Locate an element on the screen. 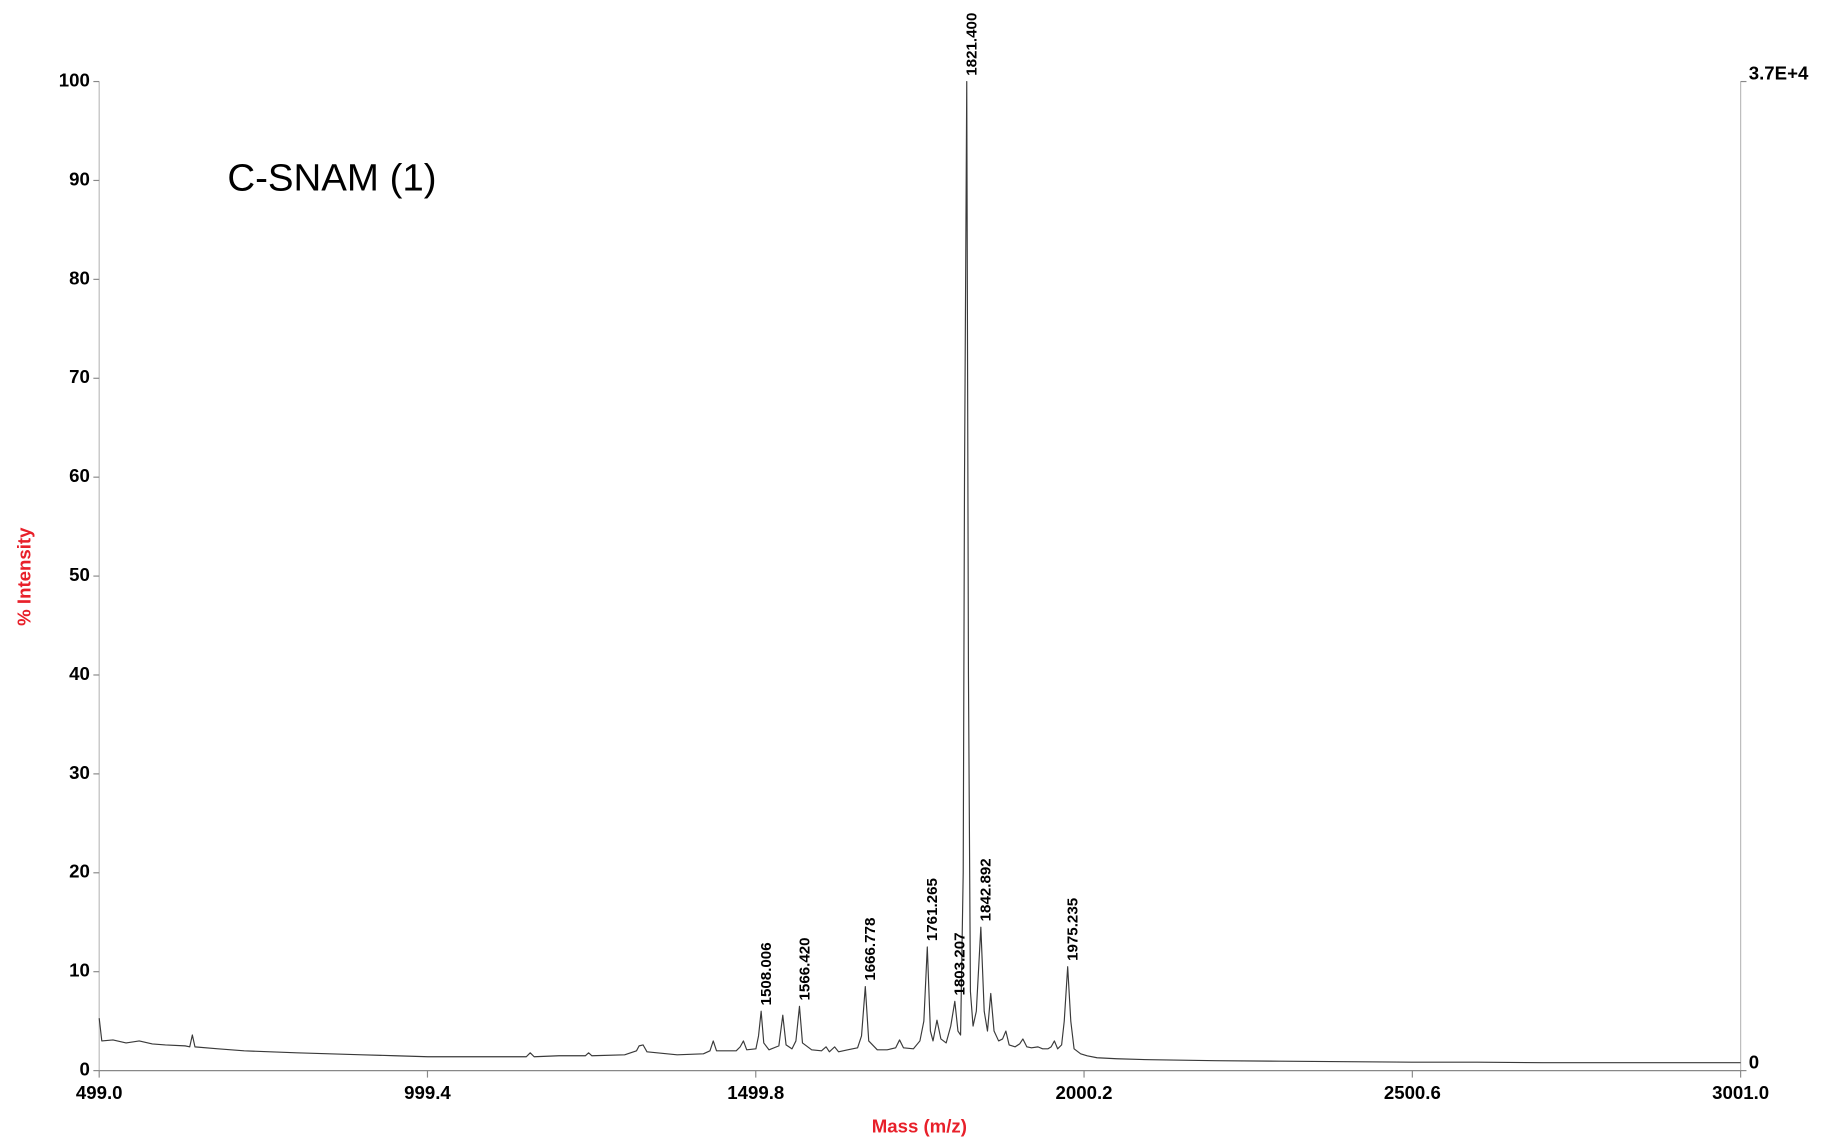 This screenshot has width=1827, height=1144. y-tick-label: 0 is located at coordinates (85, 1069).